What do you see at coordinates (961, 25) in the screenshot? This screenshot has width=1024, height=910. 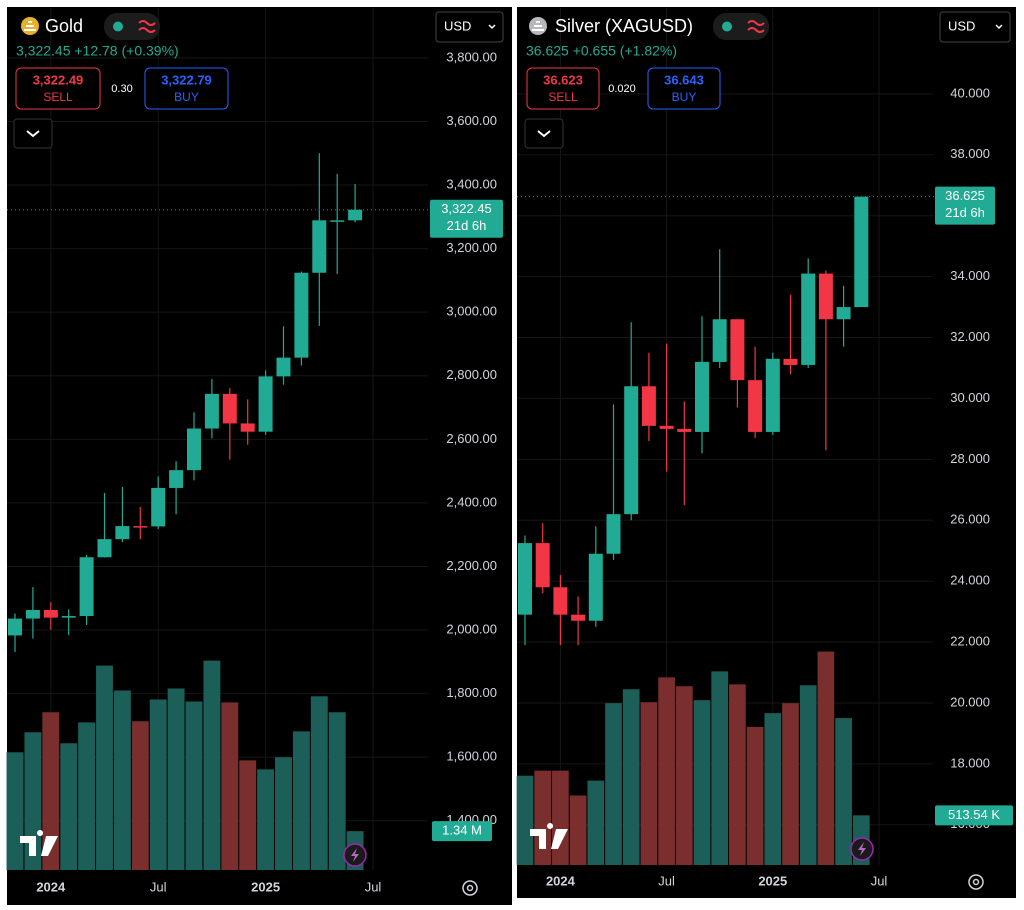 I see `currency-label: USD` at bounding box center [961, 25].